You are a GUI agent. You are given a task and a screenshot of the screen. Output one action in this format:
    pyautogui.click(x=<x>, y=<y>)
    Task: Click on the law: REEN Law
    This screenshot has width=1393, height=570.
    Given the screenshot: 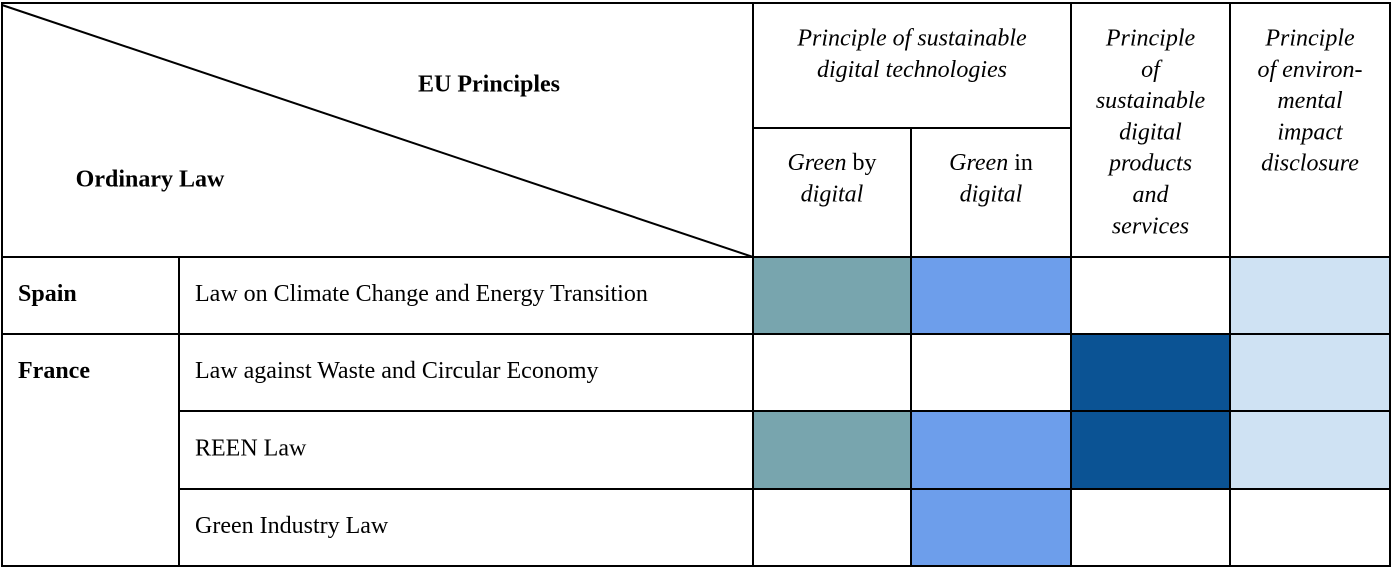 What is the action you would take?
    pyautogui.click(x=251, y=449)
    